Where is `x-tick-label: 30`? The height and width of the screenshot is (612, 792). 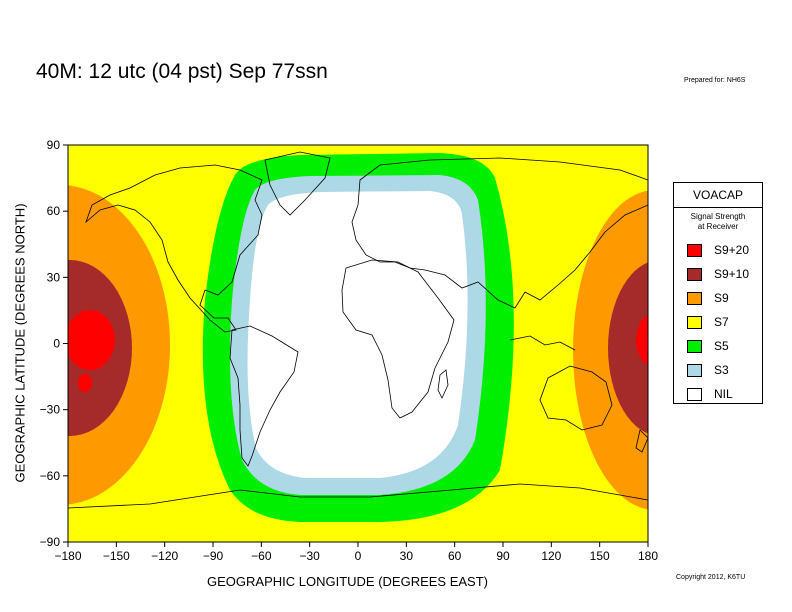
x-tick-label: 30 is located at coordinates (407, 556).